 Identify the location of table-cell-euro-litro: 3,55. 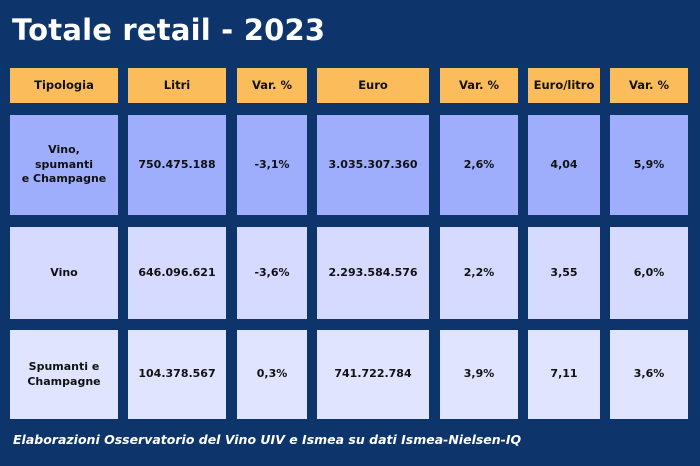
(564, 273).